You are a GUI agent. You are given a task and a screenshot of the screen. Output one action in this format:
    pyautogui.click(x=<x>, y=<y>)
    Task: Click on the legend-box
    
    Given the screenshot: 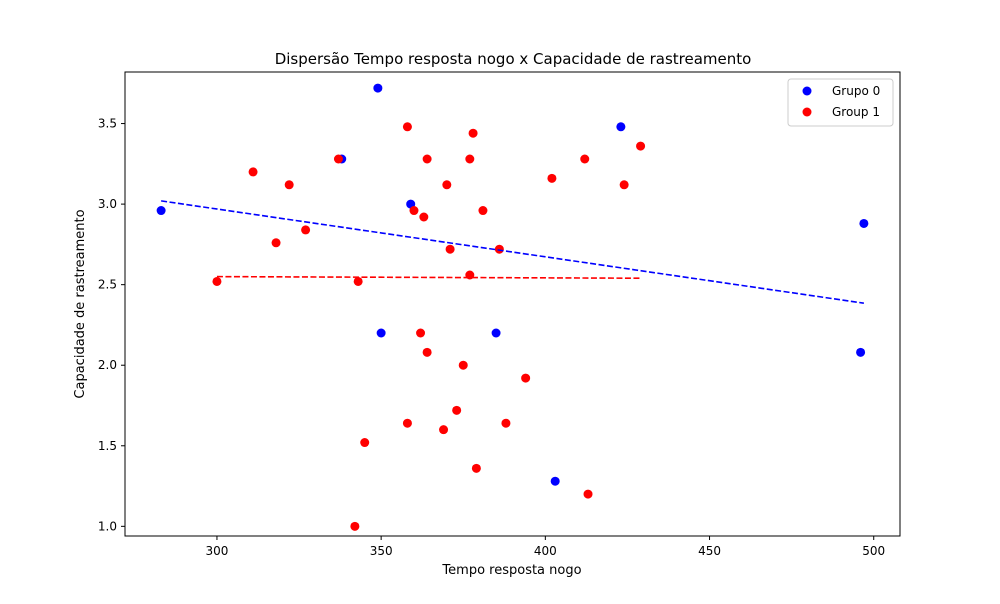 What is the action you would take?
    pyautogui.click(x=840, y=102)
    